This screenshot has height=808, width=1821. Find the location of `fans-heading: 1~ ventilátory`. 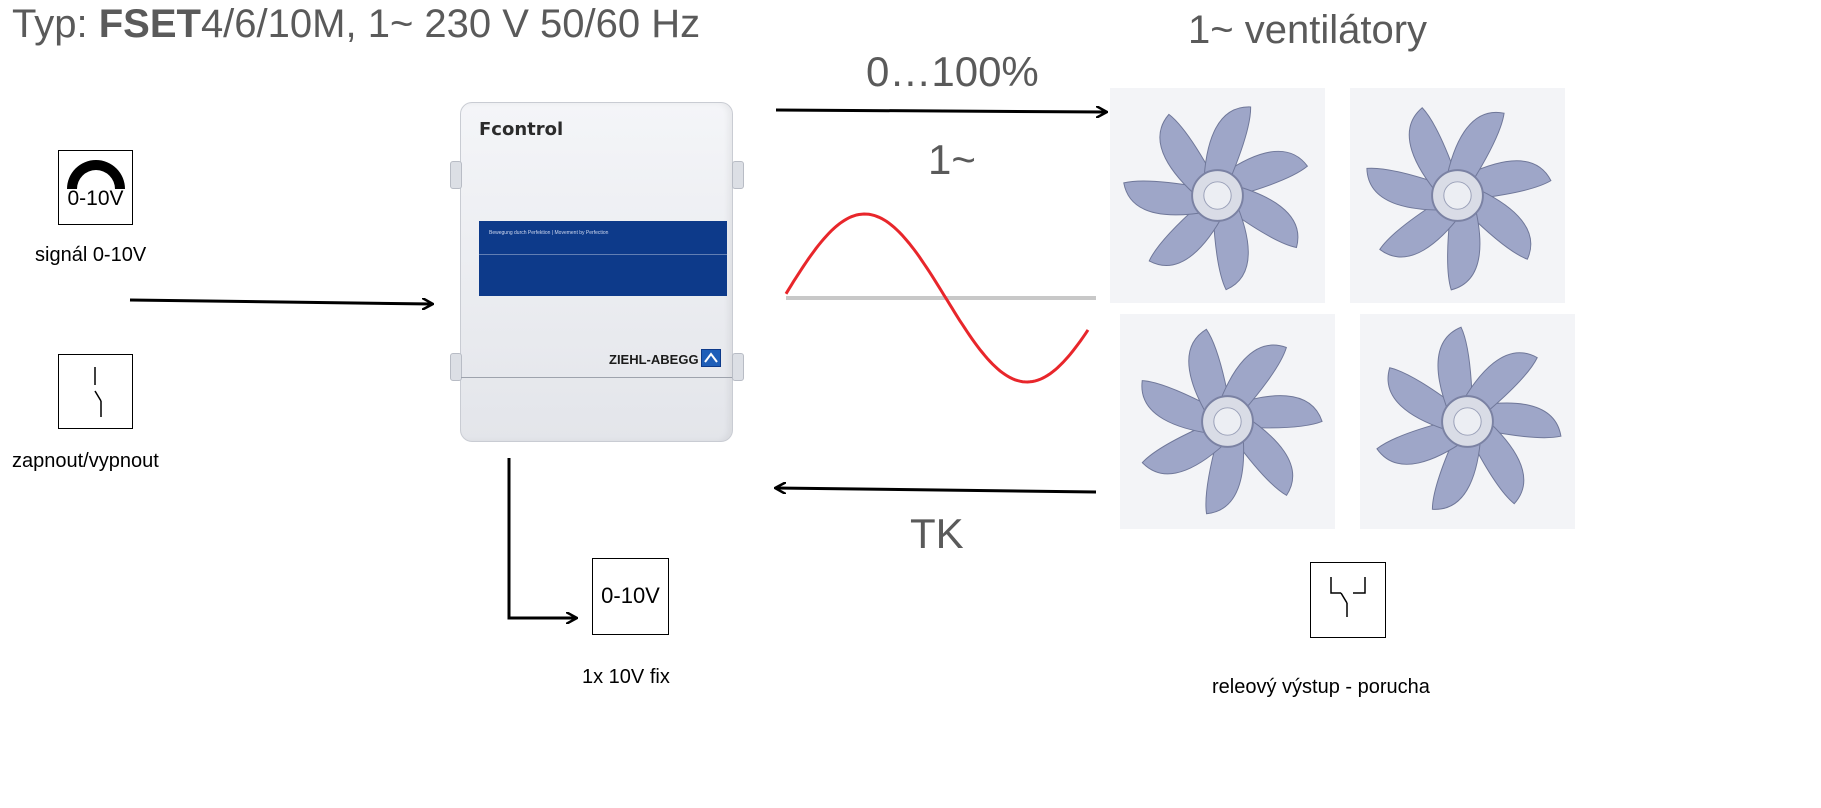

fans-heading: 1~ ventilátory is located at coordinates (1308, 30).